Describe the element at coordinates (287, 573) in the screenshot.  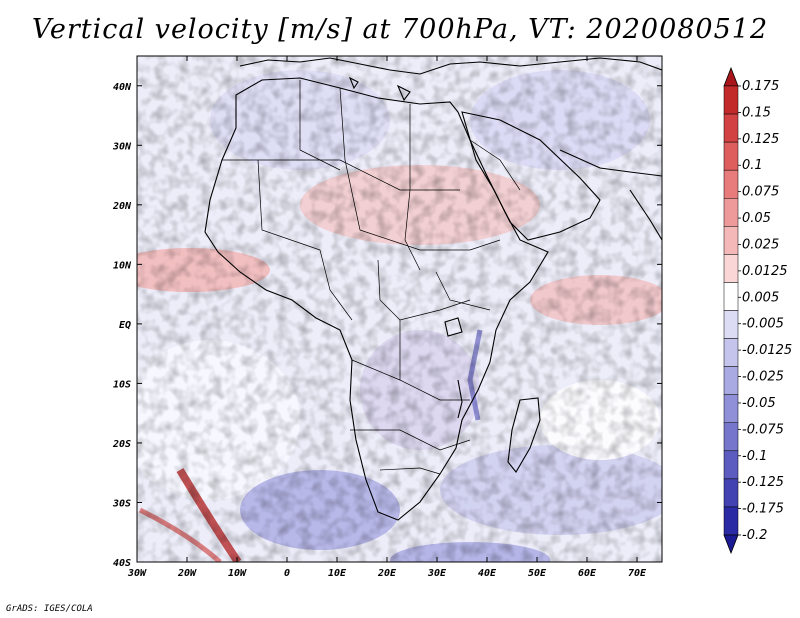
I see `x-tick-label: 0` at that location.